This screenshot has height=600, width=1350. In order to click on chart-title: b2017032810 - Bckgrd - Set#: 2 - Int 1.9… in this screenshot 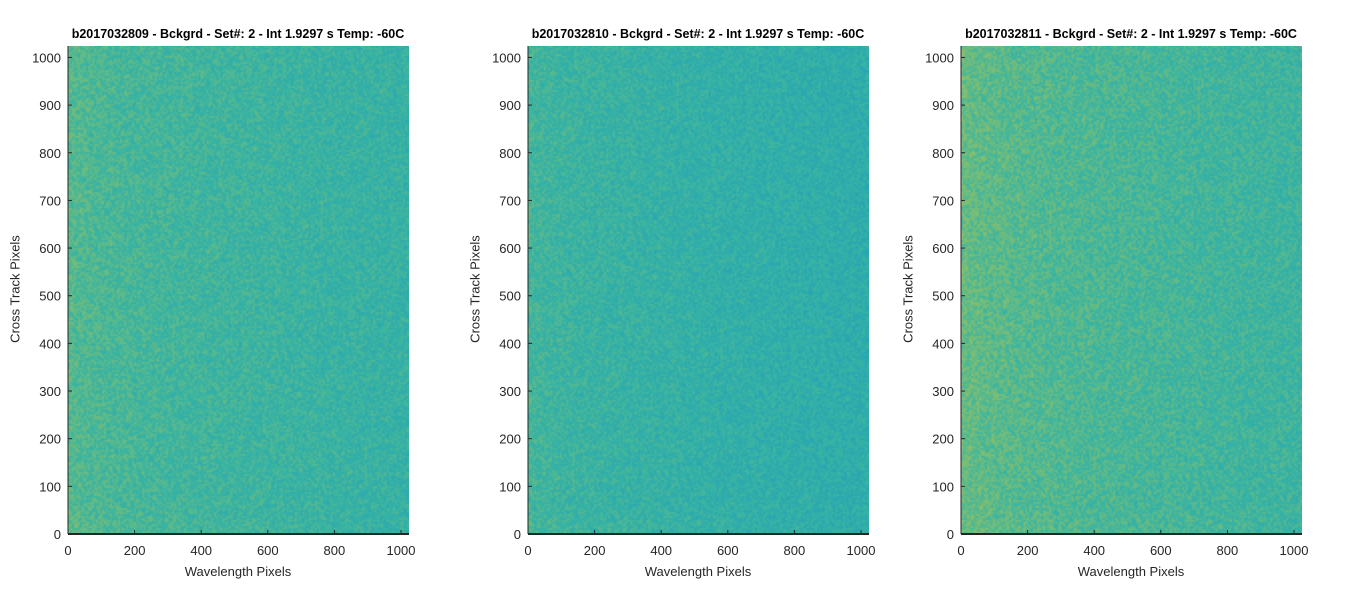, I will do `click(698, 34)`.